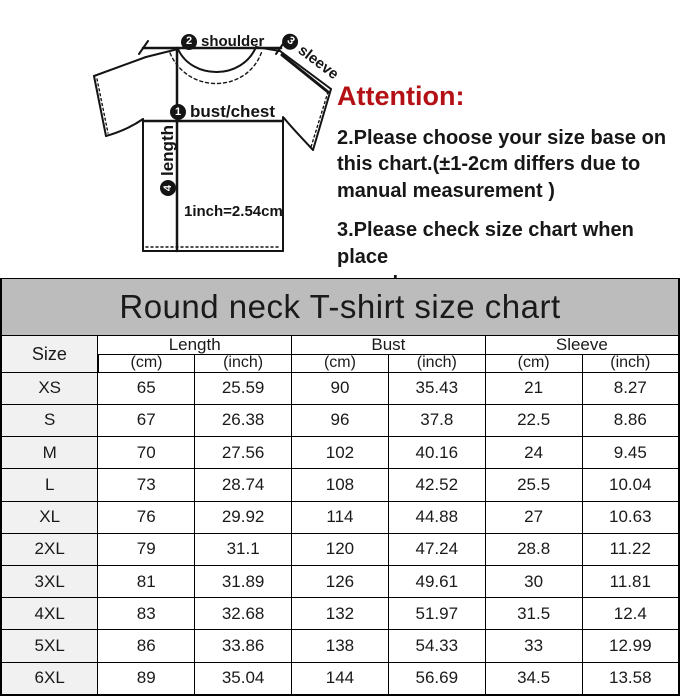 The width and height of the screenshot is (680, 696). I want to click on length-inch-value: 31.89, so click(243, 581).